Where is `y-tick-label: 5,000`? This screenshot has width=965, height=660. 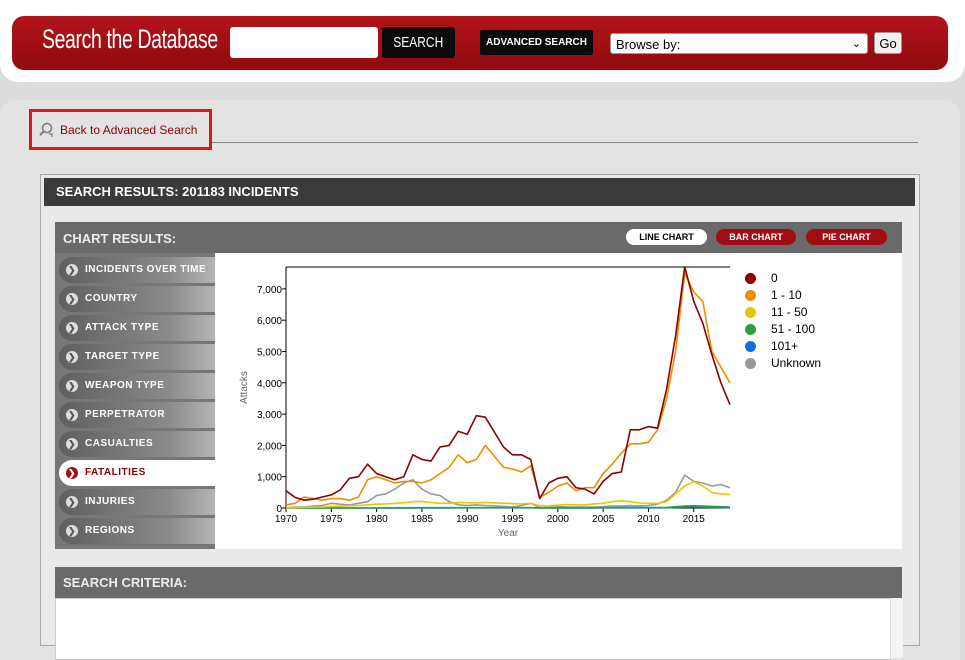 y-tick-label: 5,000 is located at coordinates (269, 353).